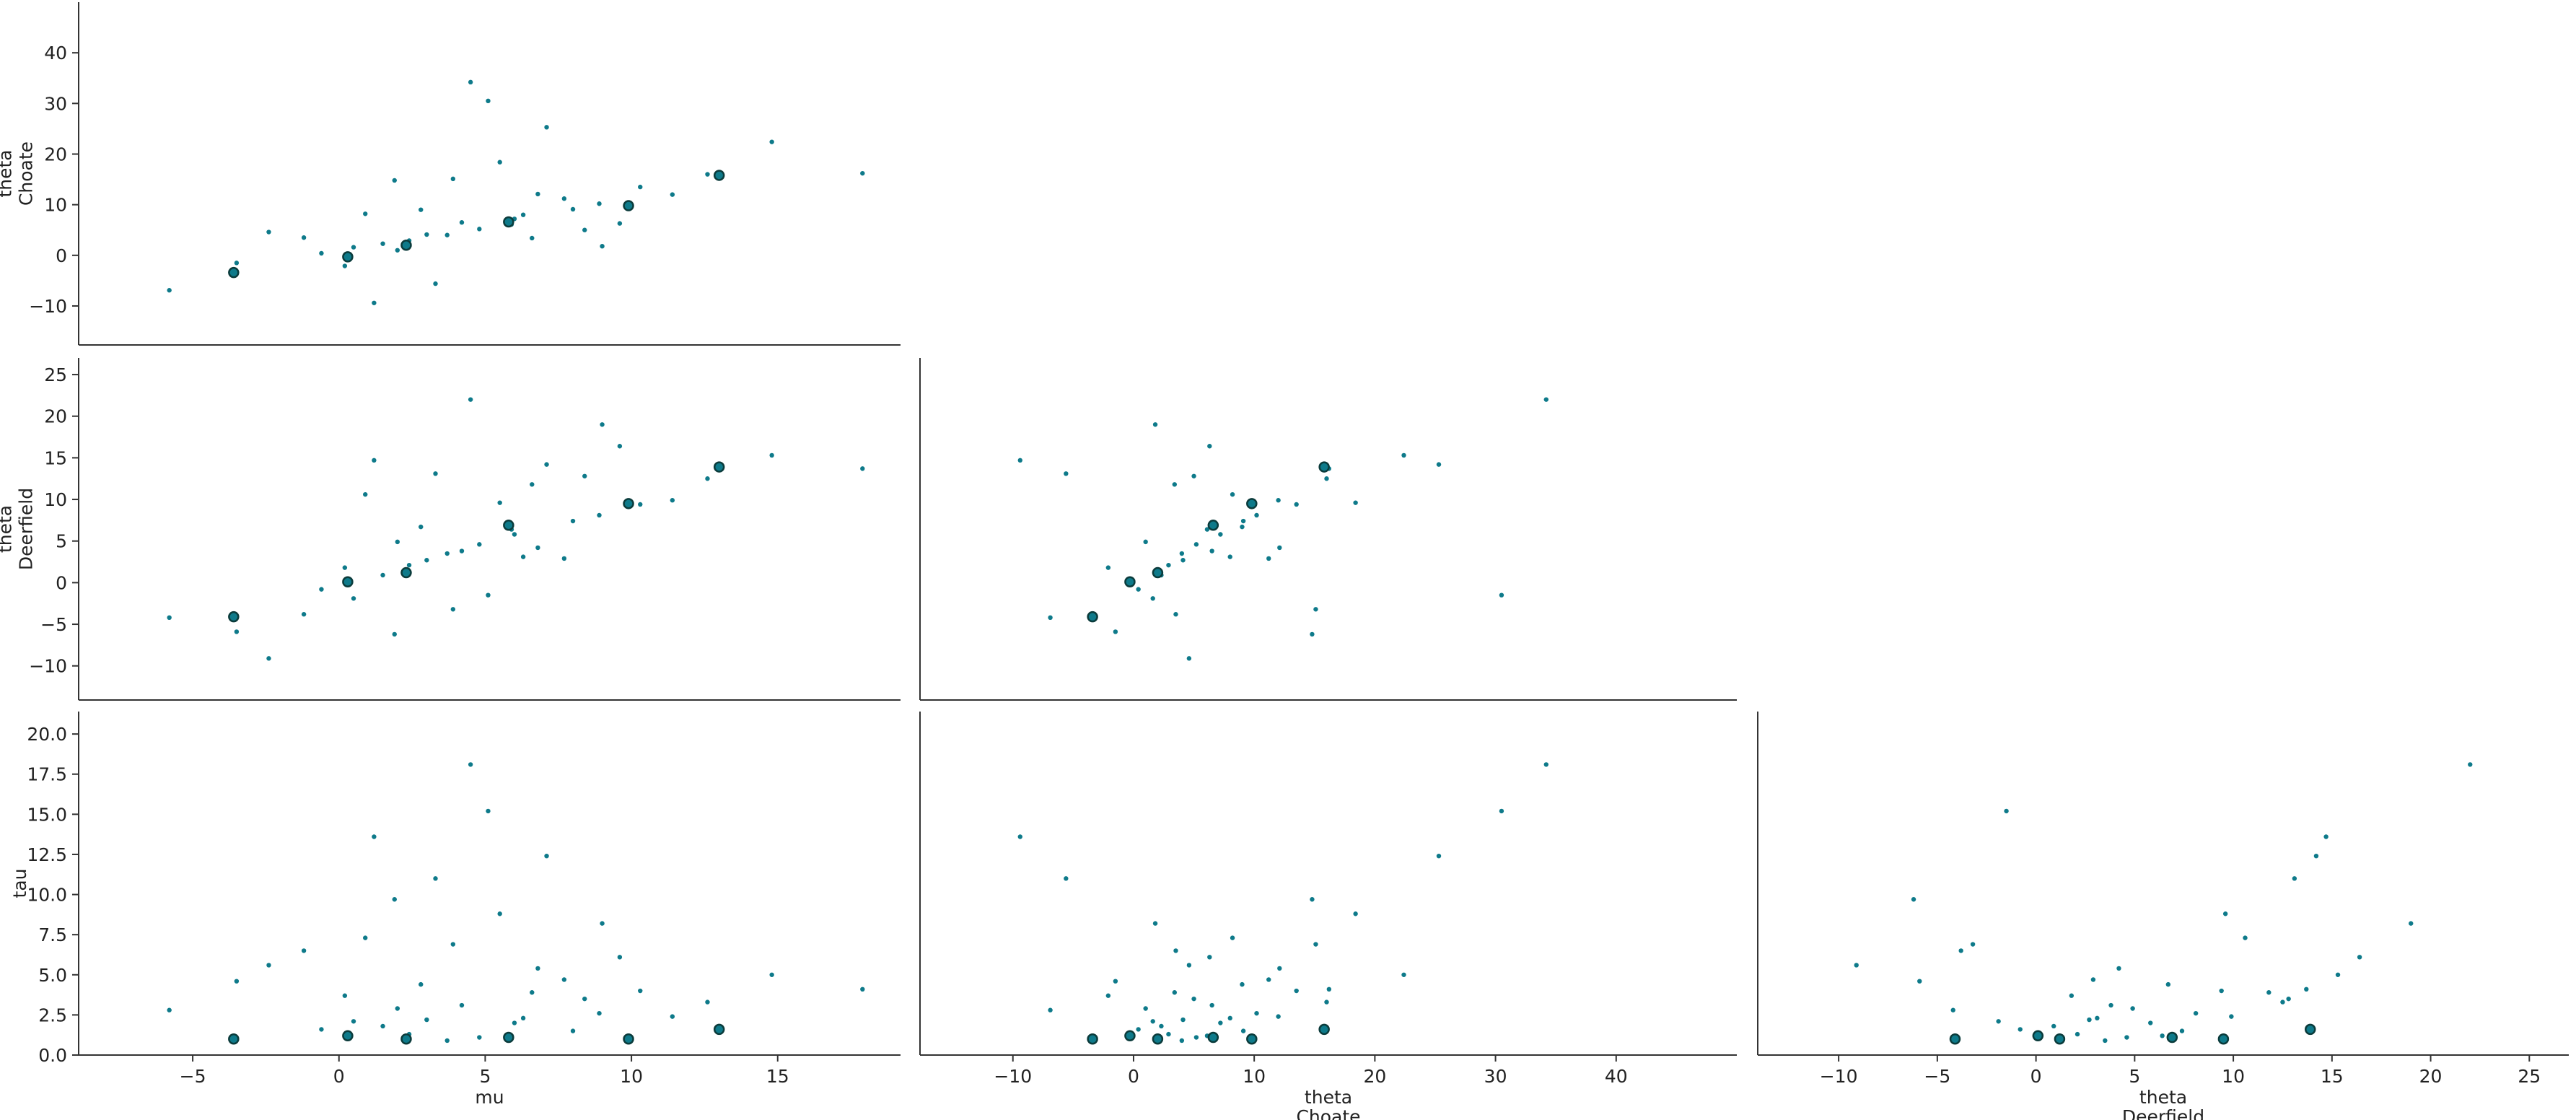 This screenshot has height=1120, width=2576. What do you see at coordinates (47, 734) in the screenshot?
I see `y-tick-label: 20.0` at bounding box center [47, 734].